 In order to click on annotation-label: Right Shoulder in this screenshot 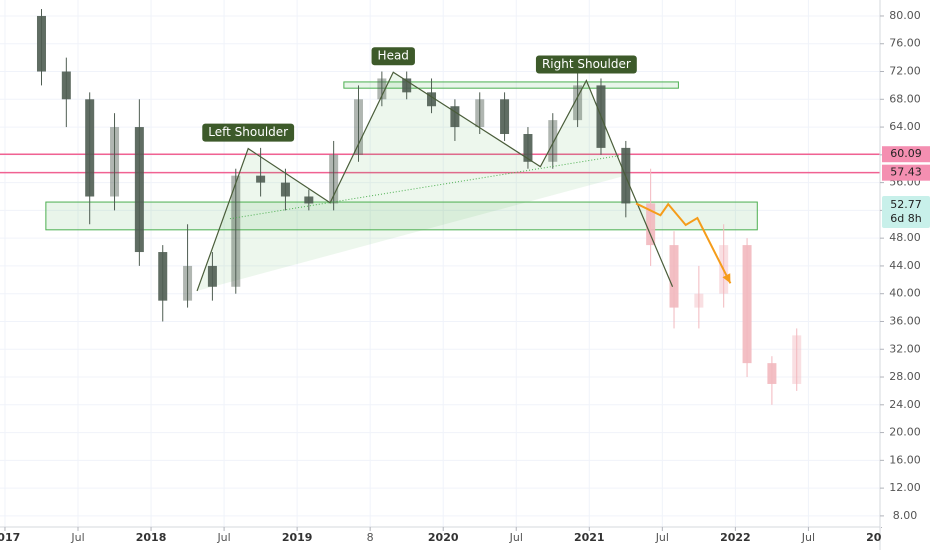, I will do `click(586, 64)`.